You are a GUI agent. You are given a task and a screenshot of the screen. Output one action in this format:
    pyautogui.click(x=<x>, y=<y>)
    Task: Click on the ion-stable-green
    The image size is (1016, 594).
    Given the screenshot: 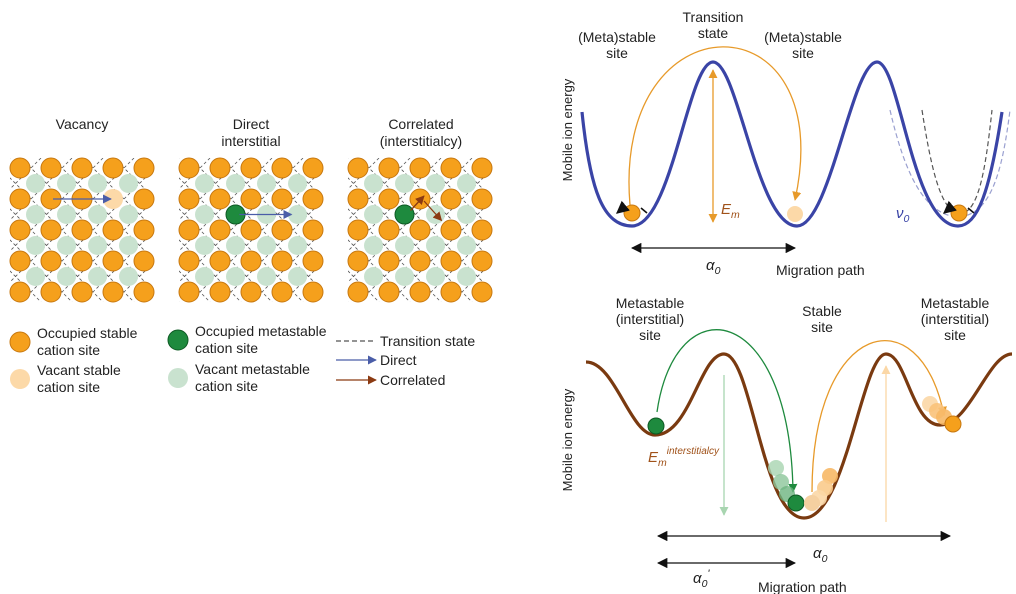 What is the action you would take?
    pyautogui.click(x=796, y=503)
    